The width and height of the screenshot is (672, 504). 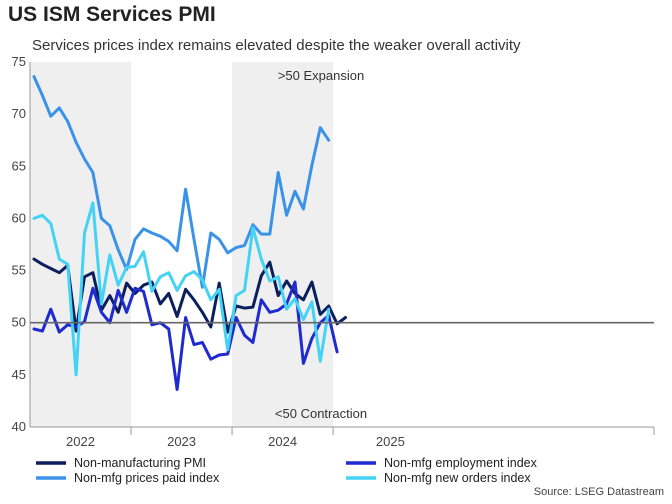 I want to click on y-tick-label: 70, so click(x=19, y=113).